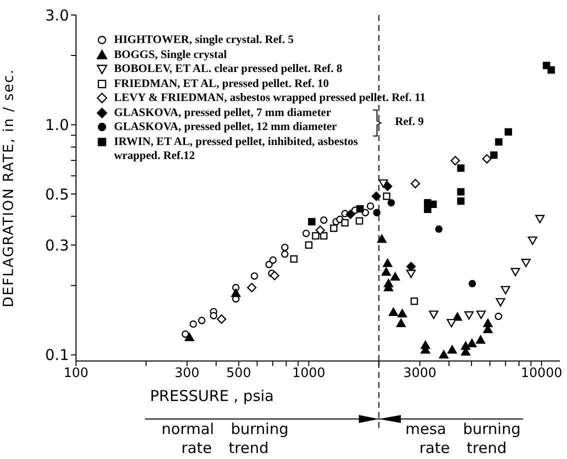 The width and height of the screenshot is (567, 459). What do you see at coordinates (57, 194) in the screenshot?
I see `y-tick-label: 0.5` at bounding box center [57, 194].